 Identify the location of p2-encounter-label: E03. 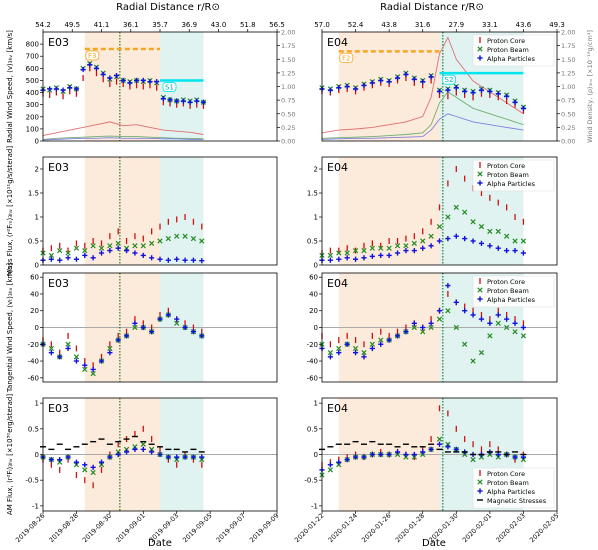
(58, 167).